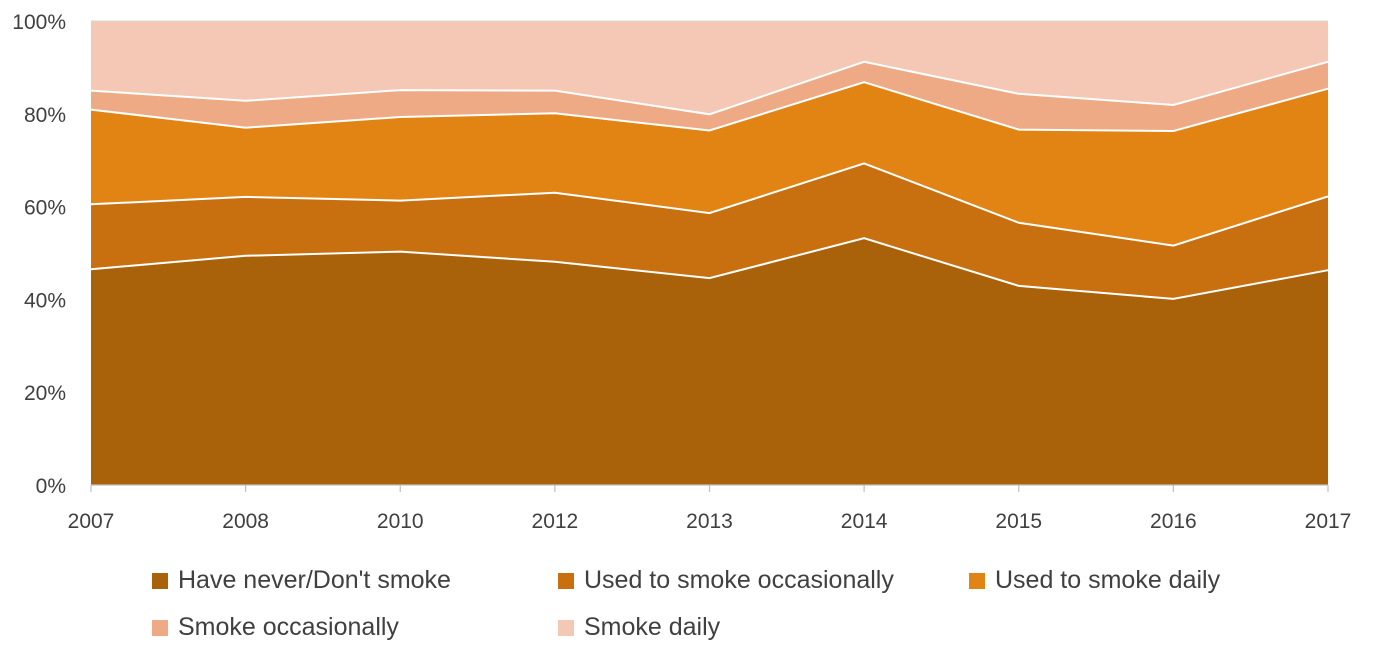  Describe the element at coordinates (51, 486) in the screenshot. I see `y-tick-label-0: 0%` at that location.